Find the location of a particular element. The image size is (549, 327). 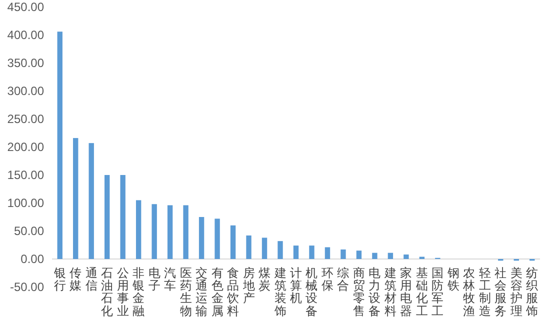

x-tick-label: 电子 is located at coordinates (154, 279).